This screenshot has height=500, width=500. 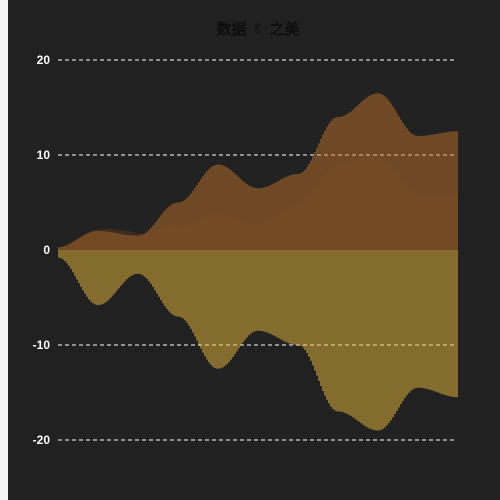 What do you see at coordinates (258, 29) in the screenshot?
I see `chart-title: 数据 ✌ 之美` at bounding box center [258, 29].